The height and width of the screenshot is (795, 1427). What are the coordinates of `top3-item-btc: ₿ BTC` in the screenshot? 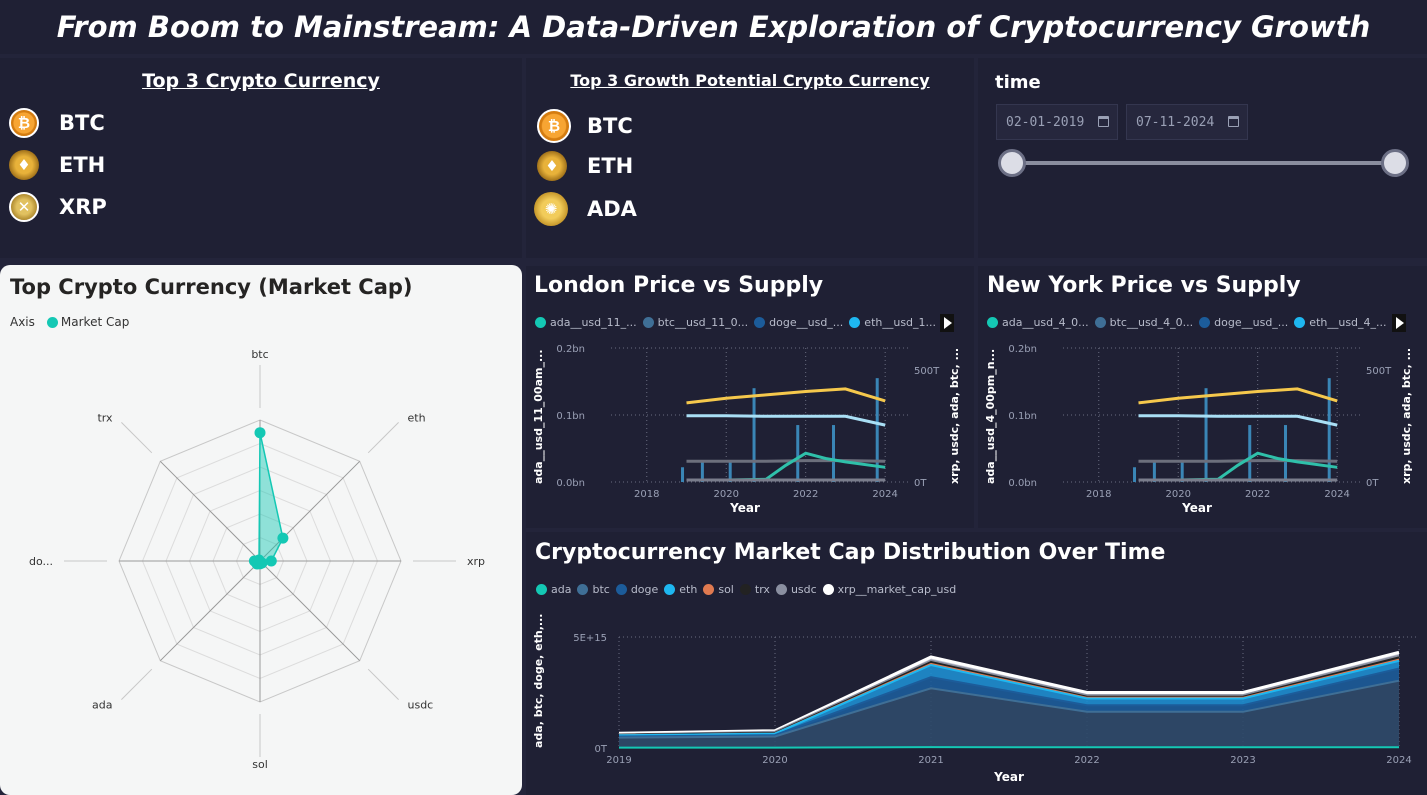 It's located at (57, 123).